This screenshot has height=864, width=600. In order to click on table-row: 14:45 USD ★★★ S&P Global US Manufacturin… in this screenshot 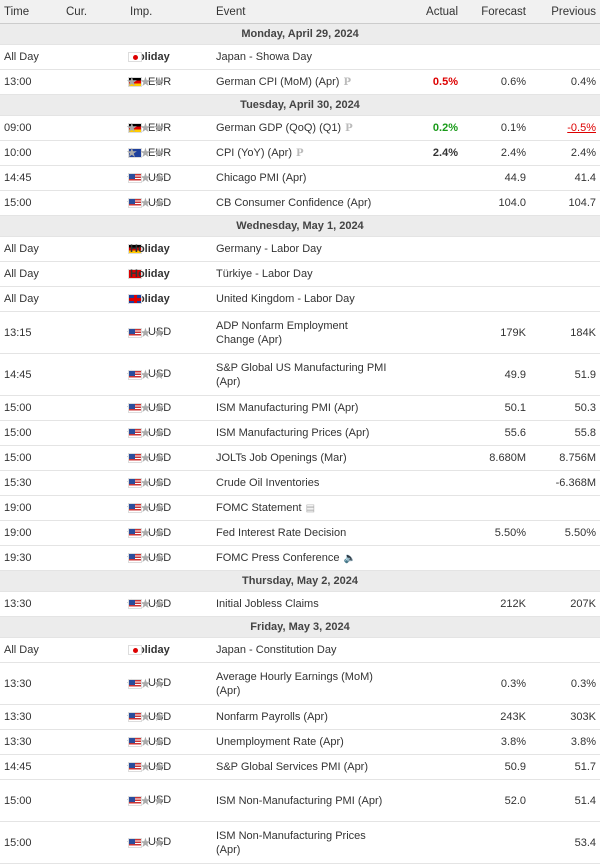, I will do `click(300, 374)`.